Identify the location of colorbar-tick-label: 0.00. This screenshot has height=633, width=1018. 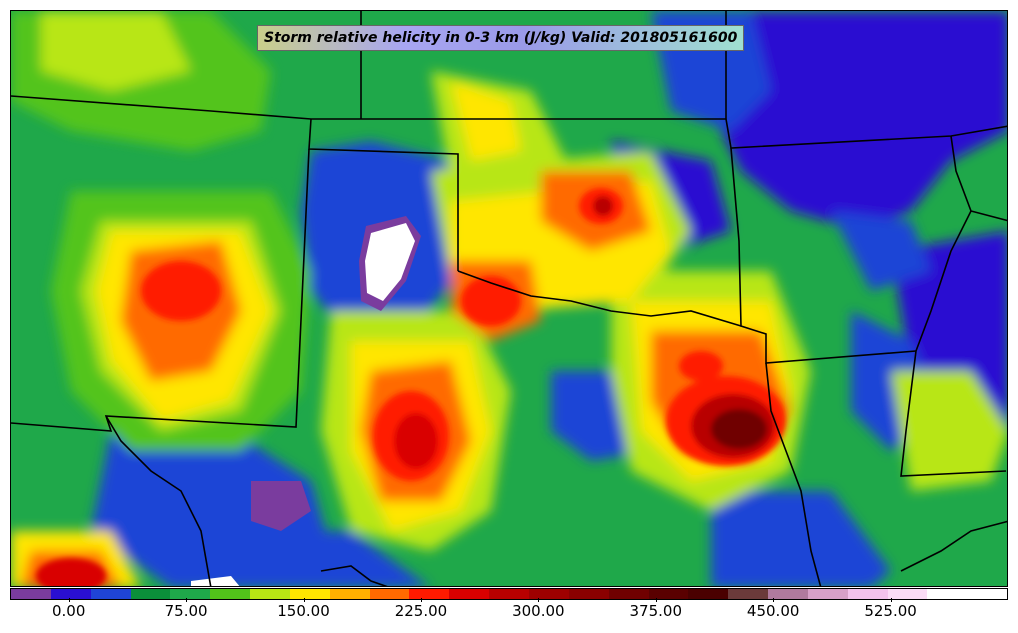
(69, 611).